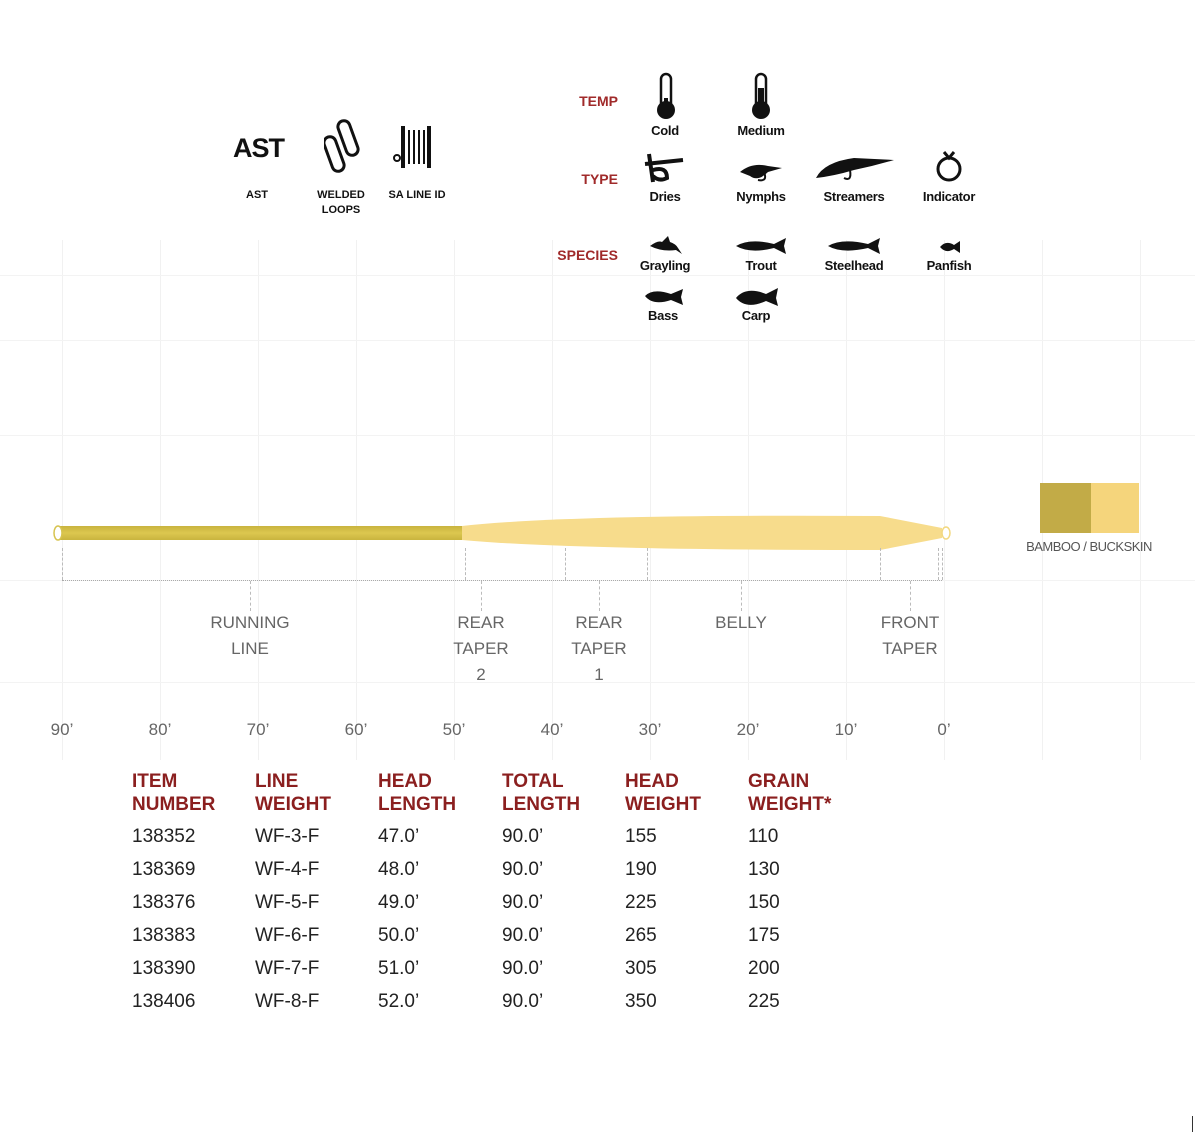 The width and height of the screenshot is (1195, 1134). What do you see at coordinates (341, 202) in the screenshot?
I see `feature-label-welded-loops: WELDED LOOPS` at bounding box center [341, 202].